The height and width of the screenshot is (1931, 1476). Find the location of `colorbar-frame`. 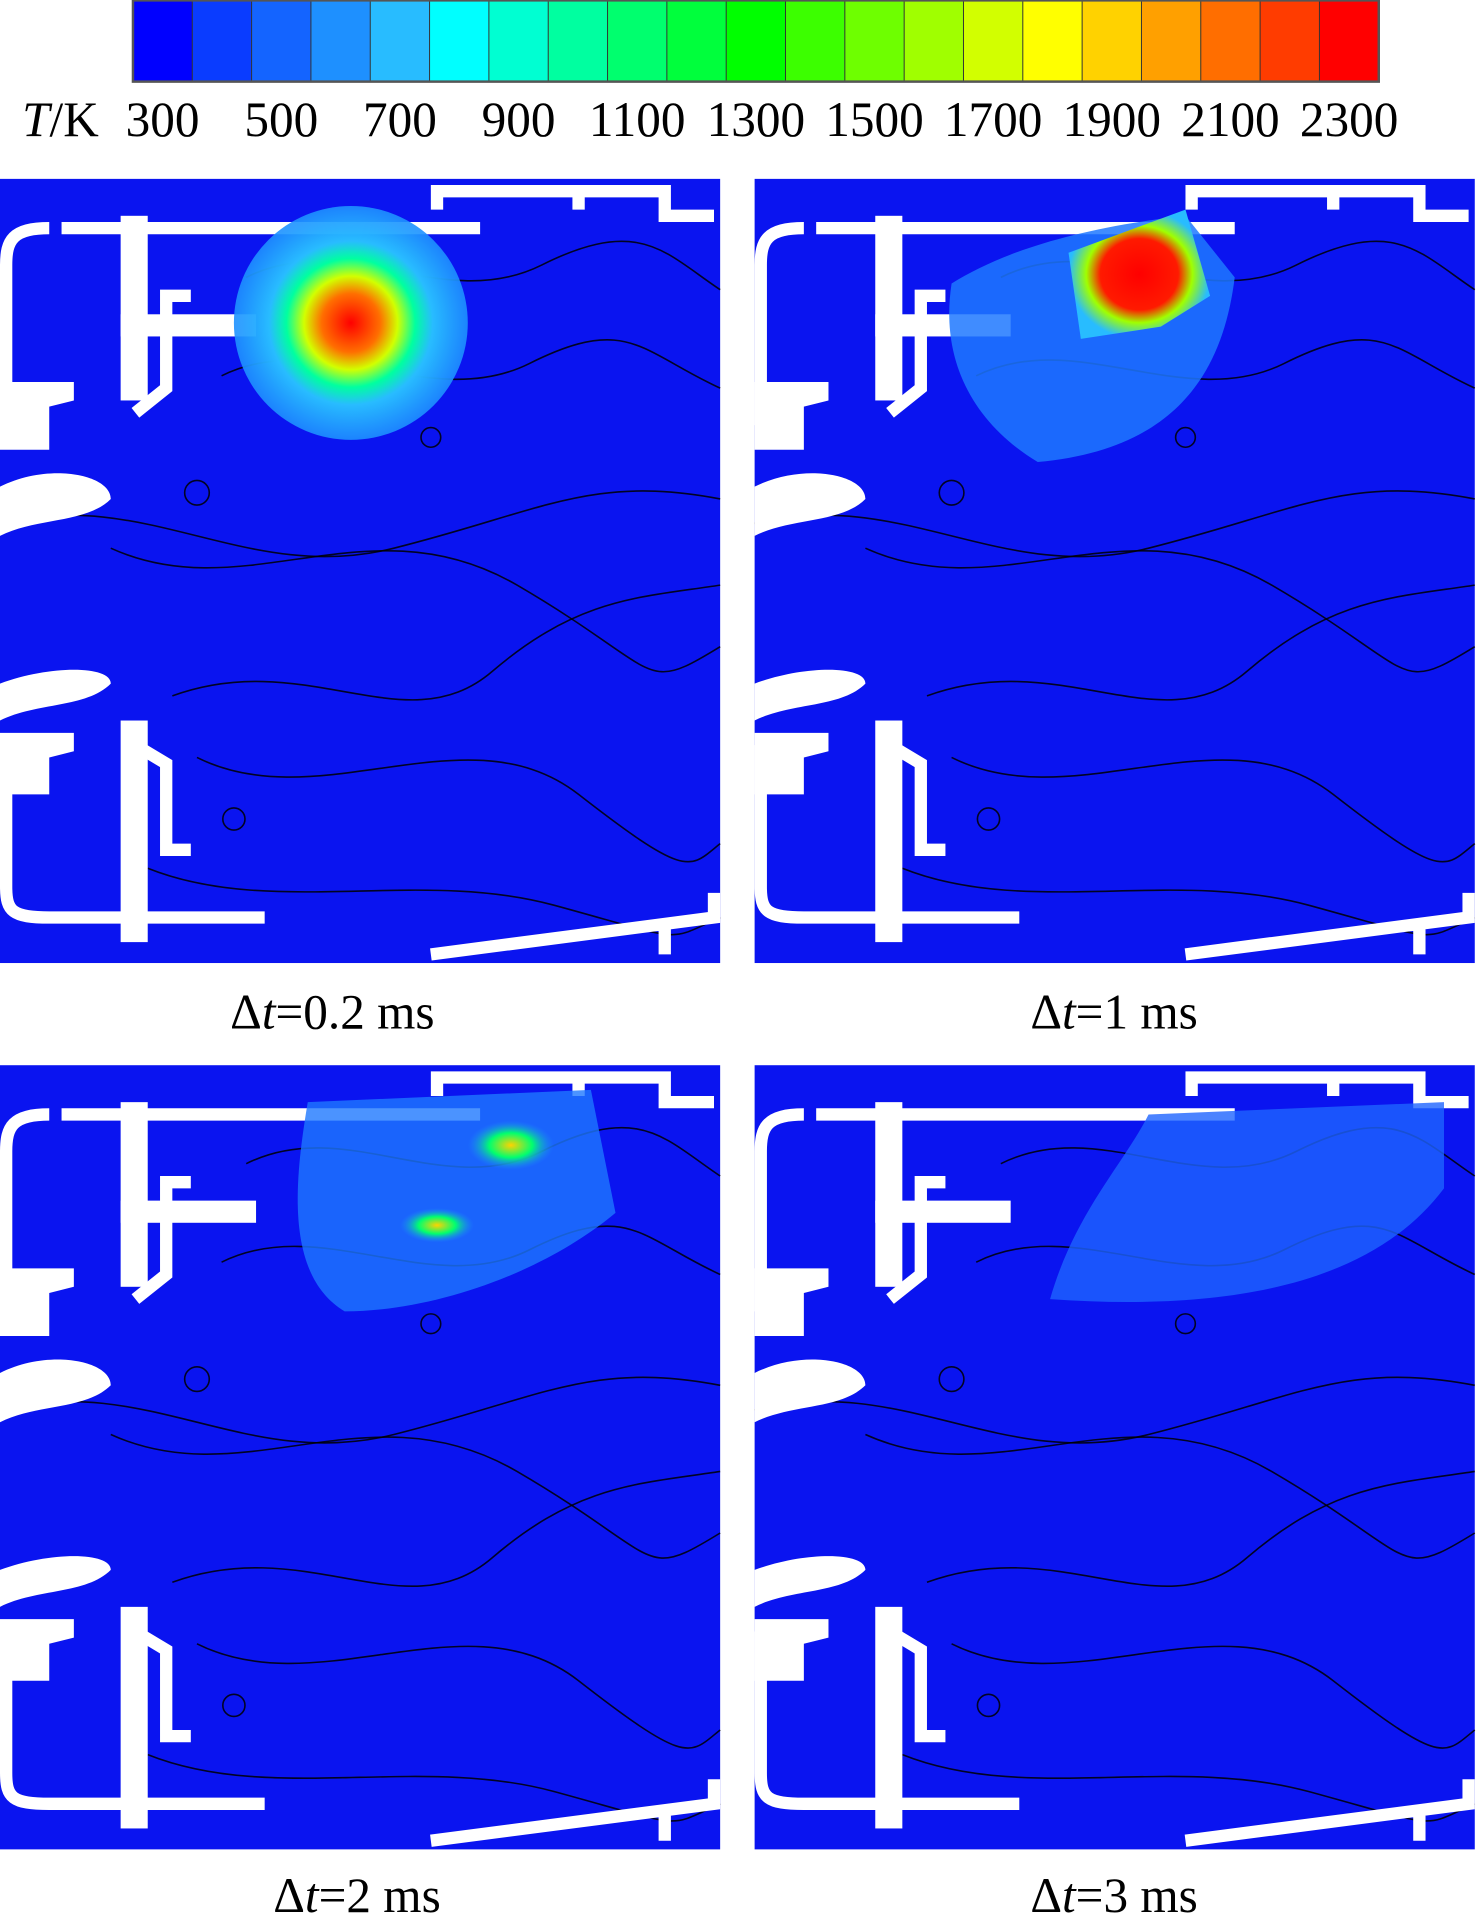

colorbar-frame is located at coordinates (755, 41).